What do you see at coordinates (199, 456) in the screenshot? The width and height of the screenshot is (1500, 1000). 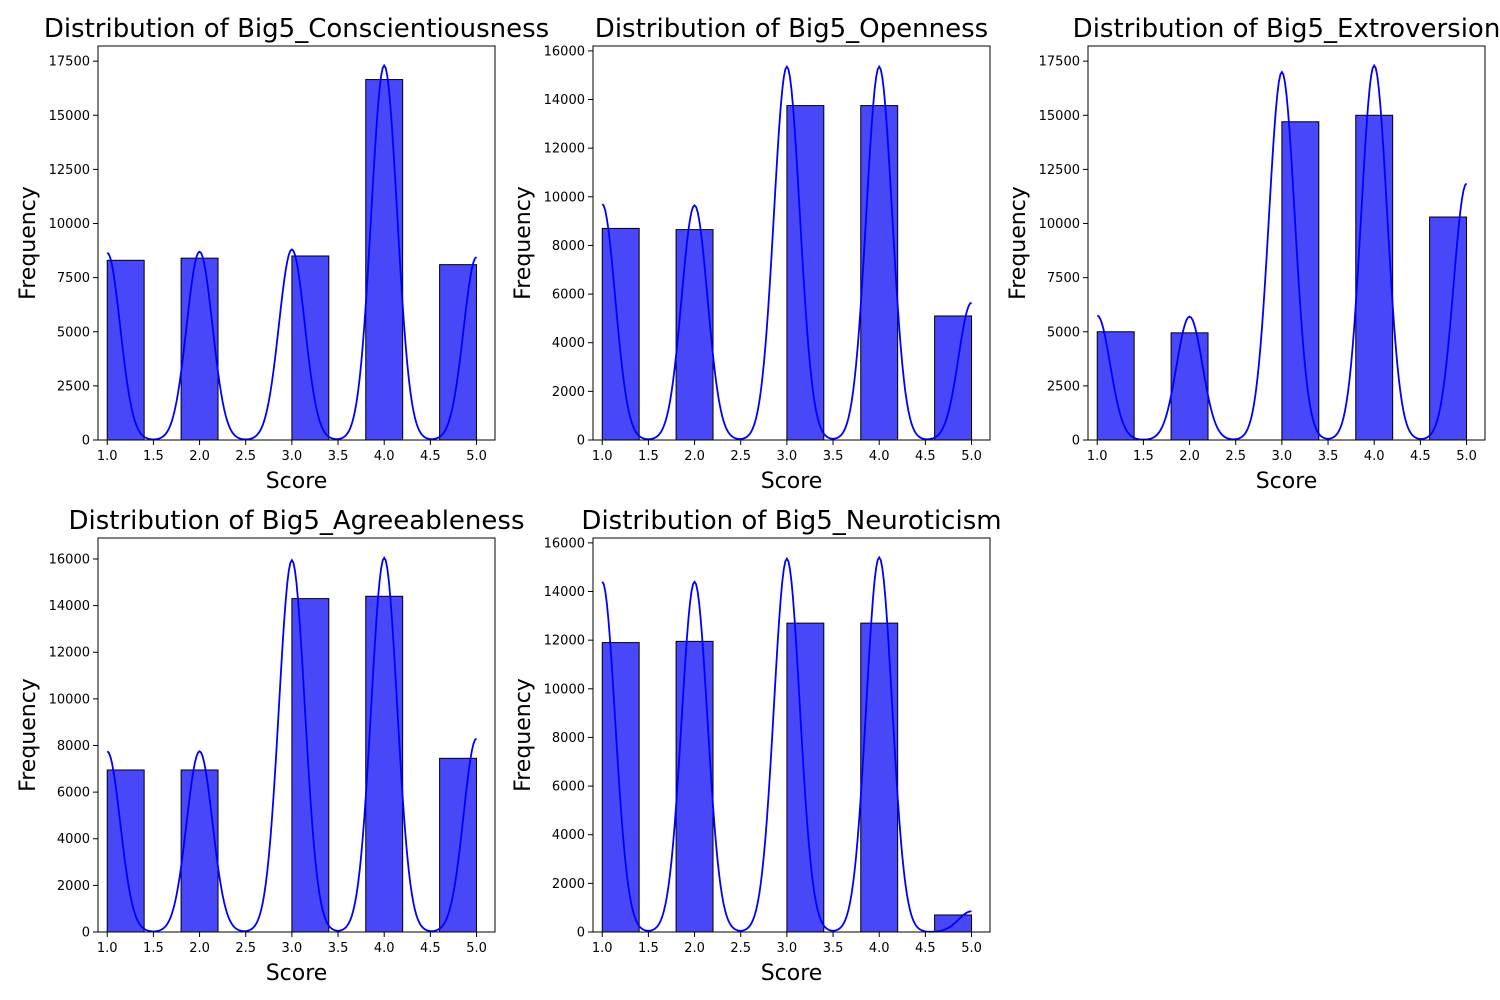 I see `x-tick-label: 2.0` at bounding box center [199, 456].